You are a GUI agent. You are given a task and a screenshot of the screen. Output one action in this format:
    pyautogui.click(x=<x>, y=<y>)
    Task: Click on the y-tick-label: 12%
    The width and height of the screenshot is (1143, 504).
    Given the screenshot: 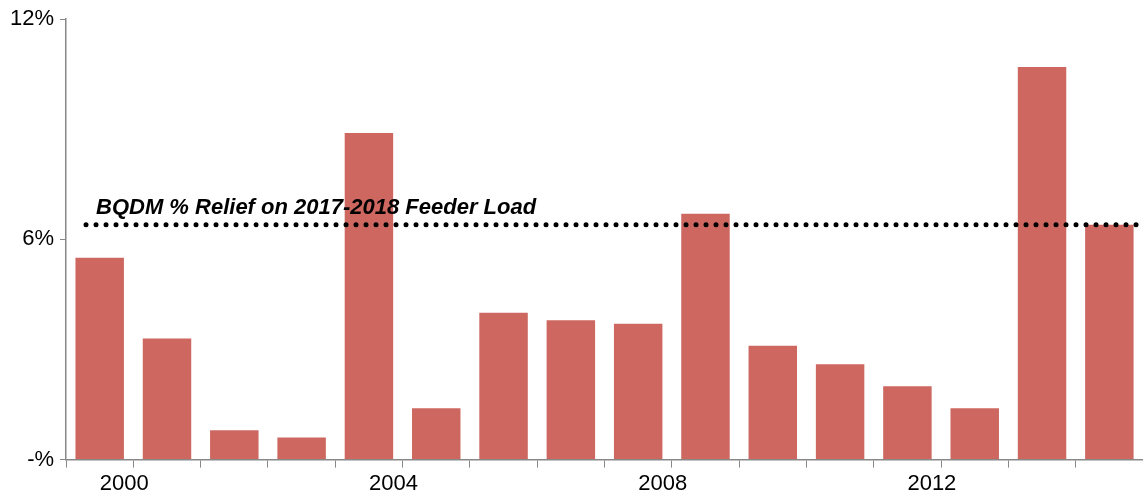 What is the action you would take?
    pyautogui.click(x=32, y=18)
    